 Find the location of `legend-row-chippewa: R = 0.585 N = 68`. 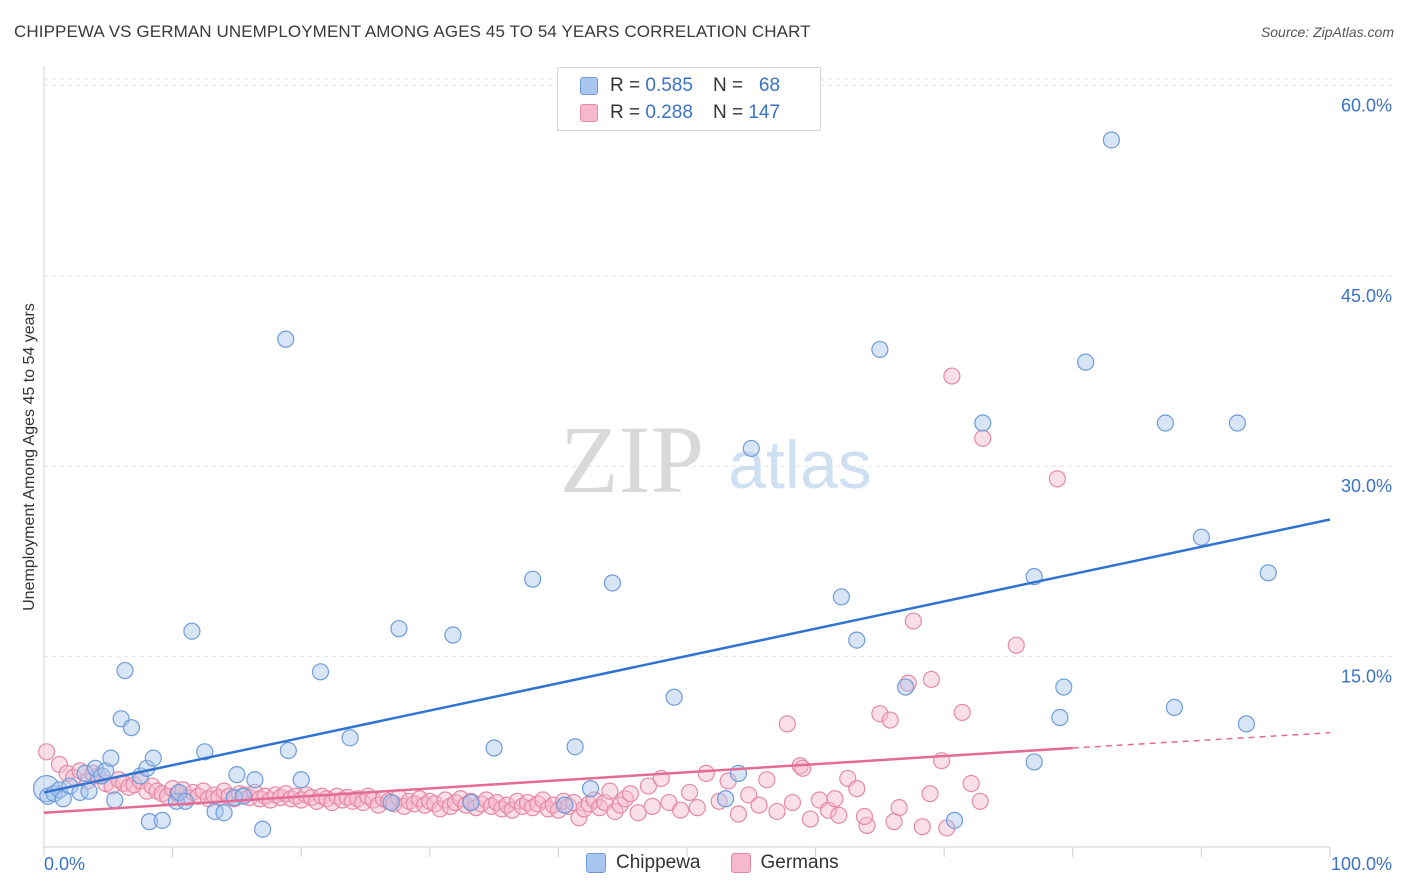

legend-row-chippewa: R = 0.585 N = 68 is located at coordinates (680, 86).